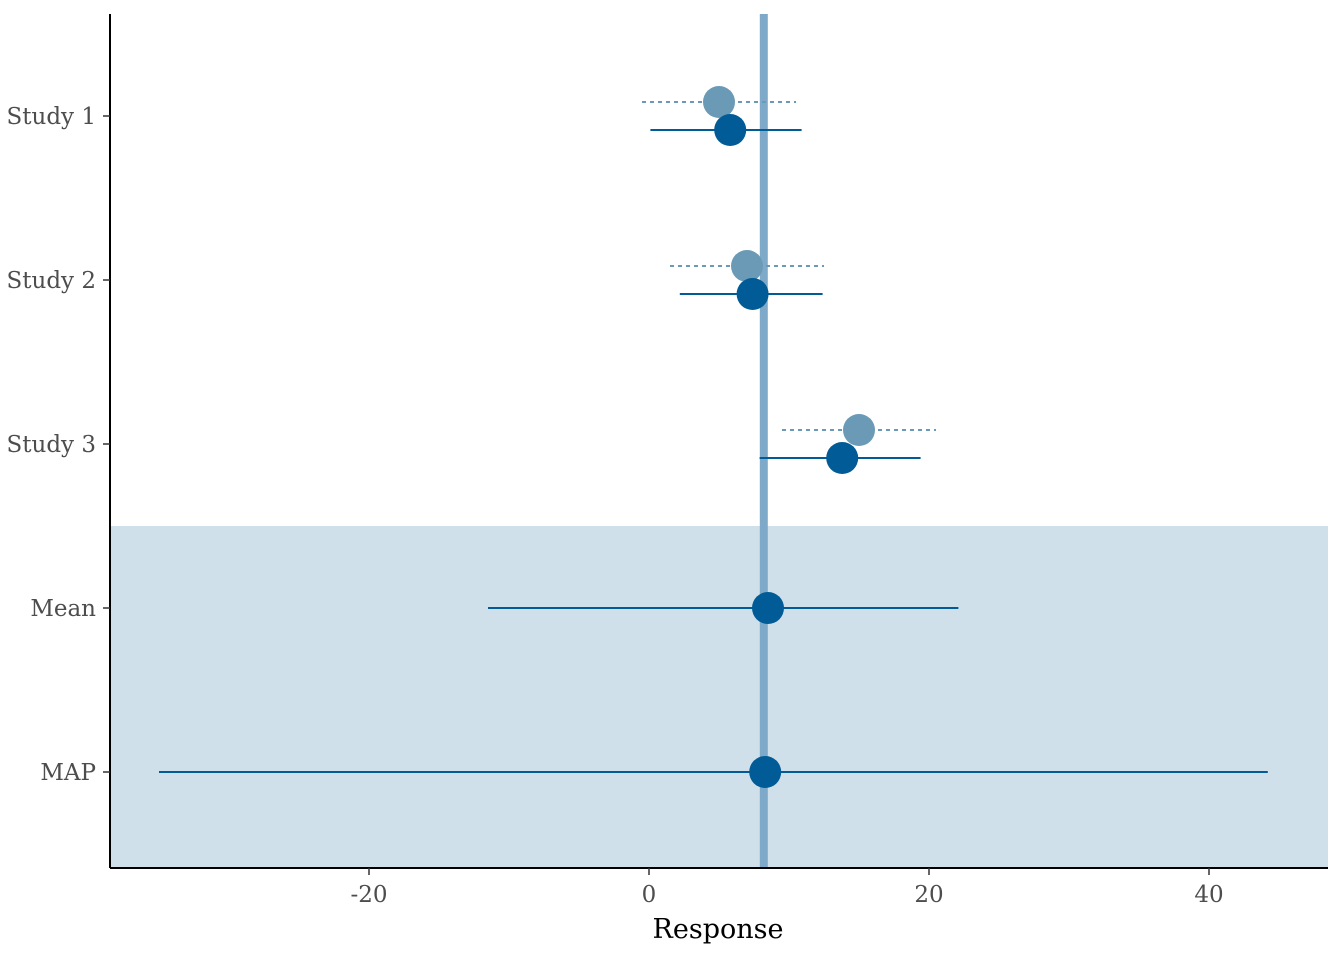  I want to click on x-tick-label: 40, so click(1208, 895).